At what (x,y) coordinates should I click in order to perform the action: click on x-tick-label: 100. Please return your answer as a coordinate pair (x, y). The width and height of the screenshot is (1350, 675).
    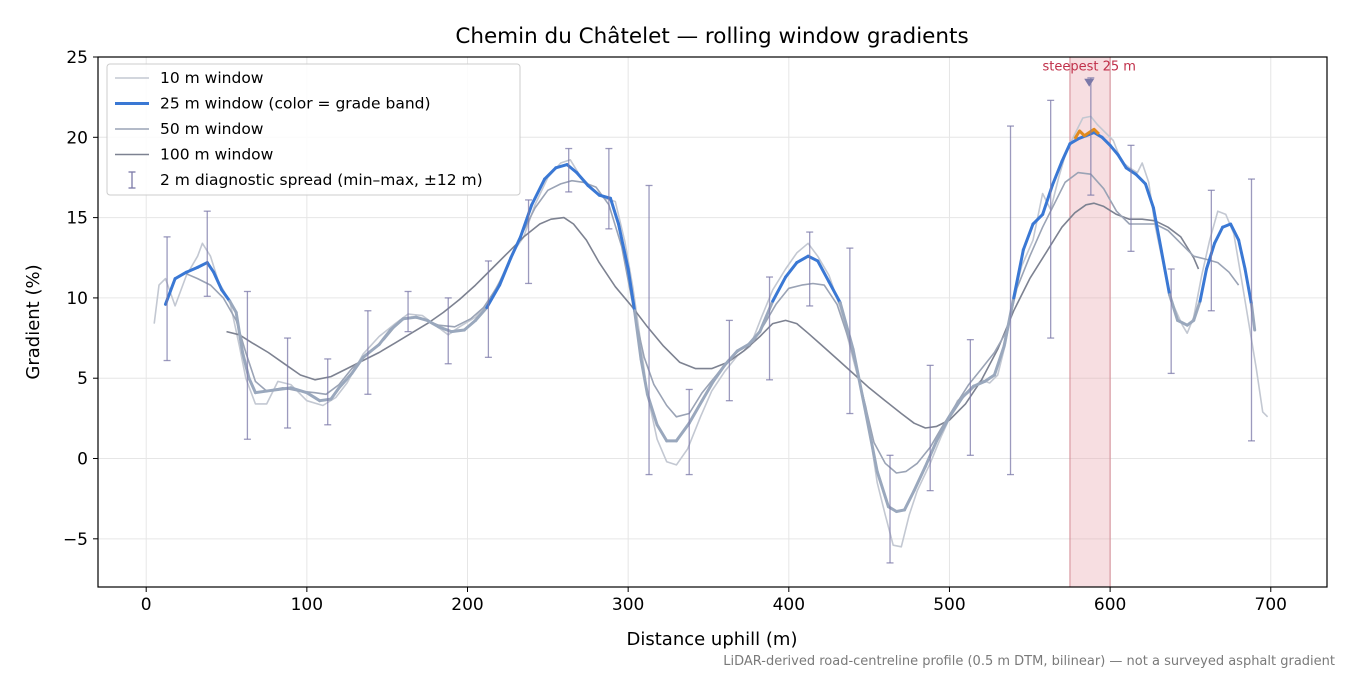
    Looking at the image, I should click on (307, 605).